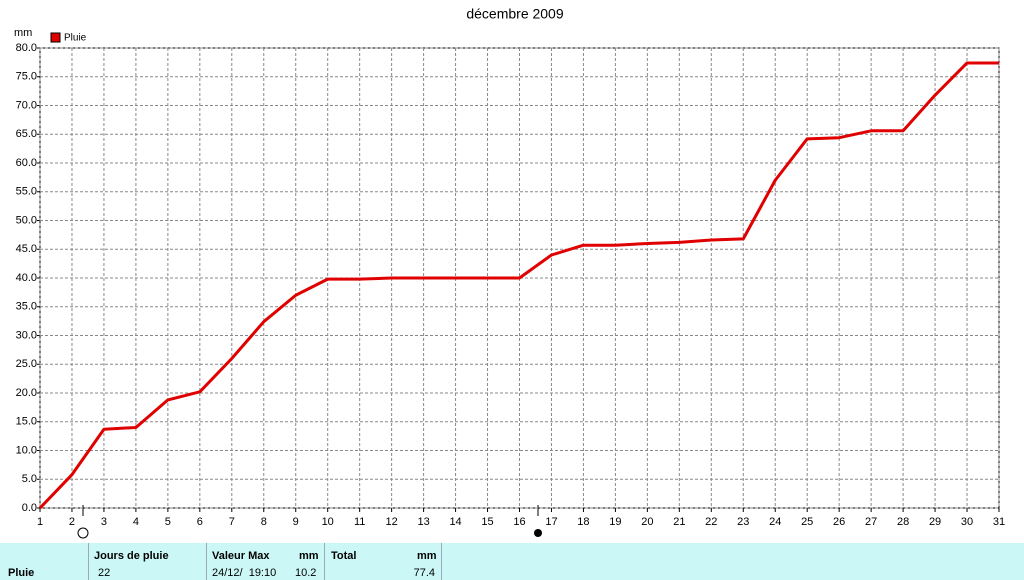 The width and height of the screenshot is (1024, 580). Describe the element at coordinates (455, 522) in the screenshot. I see `x-tick-label: 14` at that location.